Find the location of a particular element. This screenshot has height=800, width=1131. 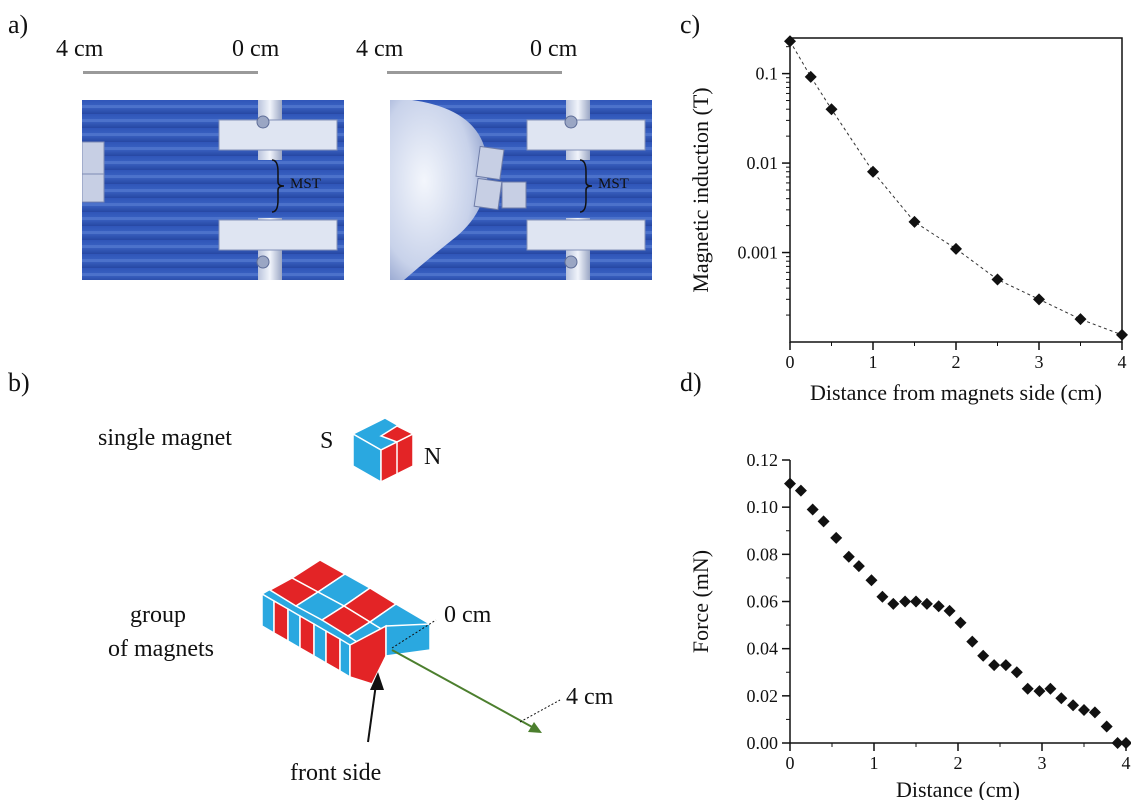

mst-label-left: MST is located at coordinates (305, 184).